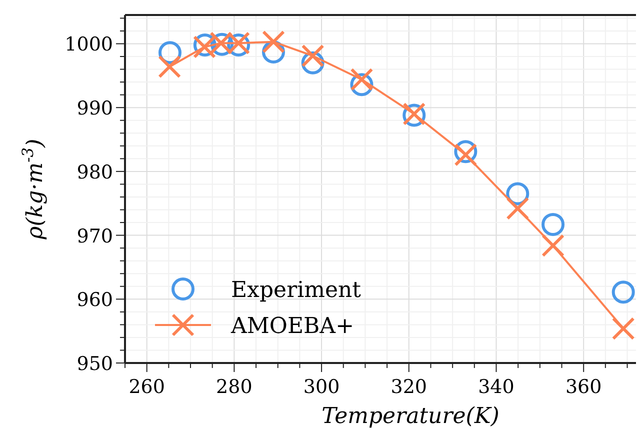  I want to click on x-tick-label: 300, so click(321, 387).